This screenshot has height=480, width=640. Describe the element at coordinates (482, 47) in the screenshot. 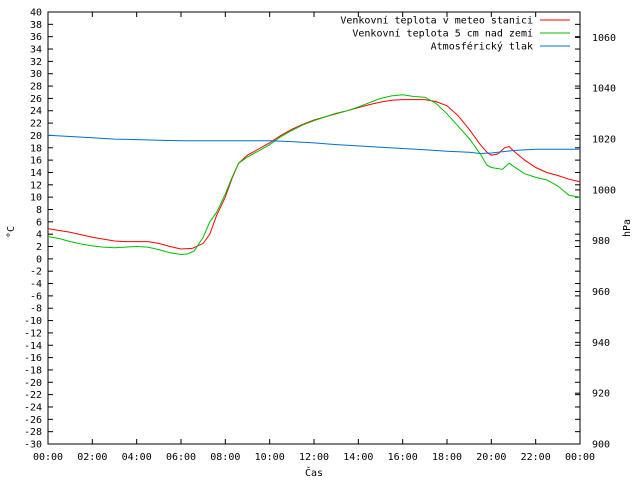

I see `legend-label: Atmosférický tlak` at that location.